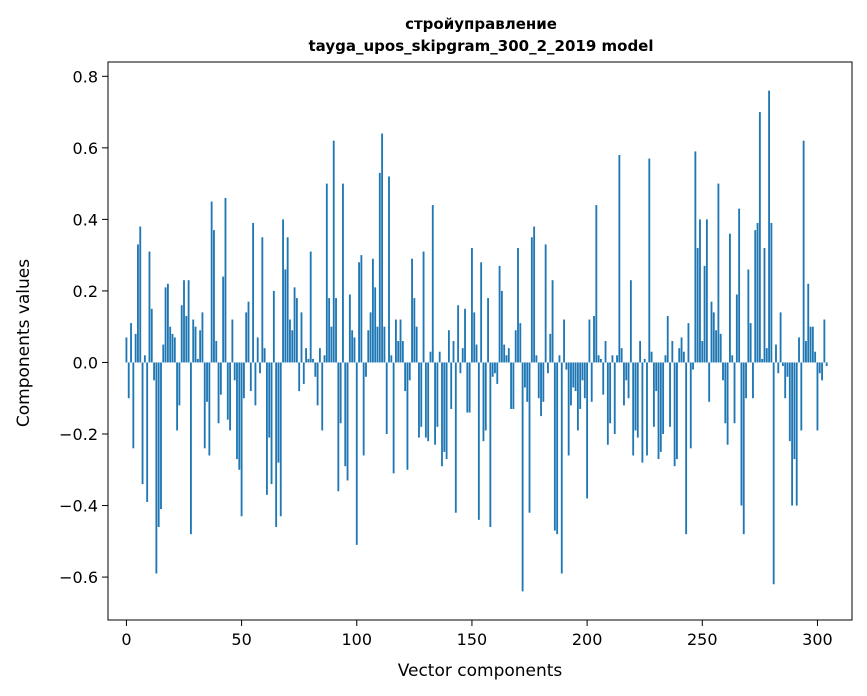  I want to click on y-axis-ticks: −0.6 −0.4 −0.2 0.0 0.2 0.4 0.6 0.8, so click(83, 327).